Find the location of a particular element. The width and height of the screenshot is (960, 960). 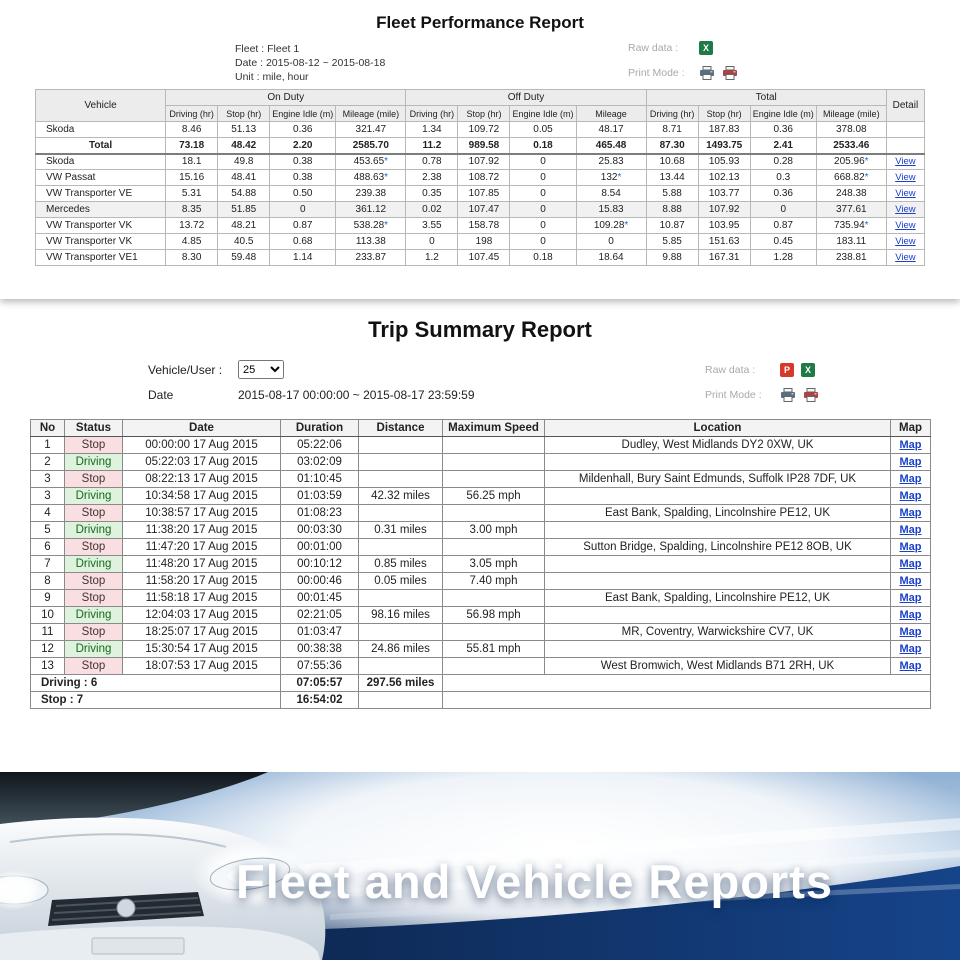

distance-cell: 42.32 miles is located at coordinates (400, 496).